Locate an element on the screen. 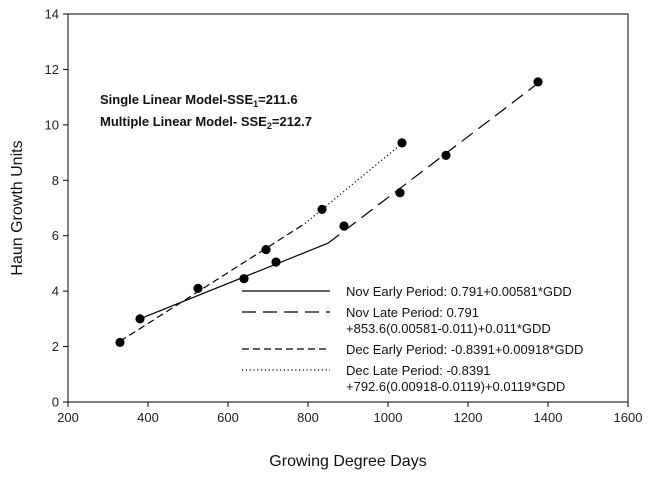 This screenshot has height=479, width=650. y-tick-label: 2 is located at coordinates (55, 346).